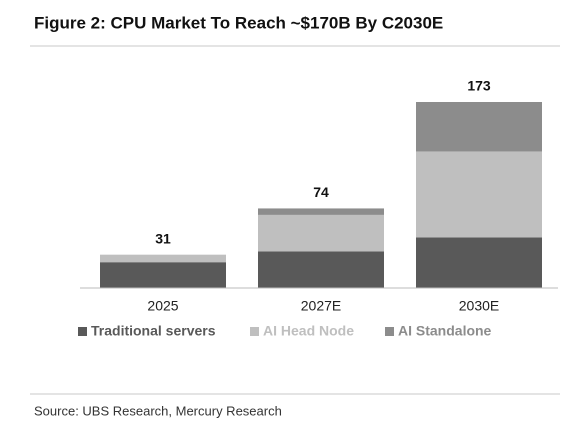  Describe the element at coordinates (163, 238) in the screenshot. I see `total-label: 31` at that location.